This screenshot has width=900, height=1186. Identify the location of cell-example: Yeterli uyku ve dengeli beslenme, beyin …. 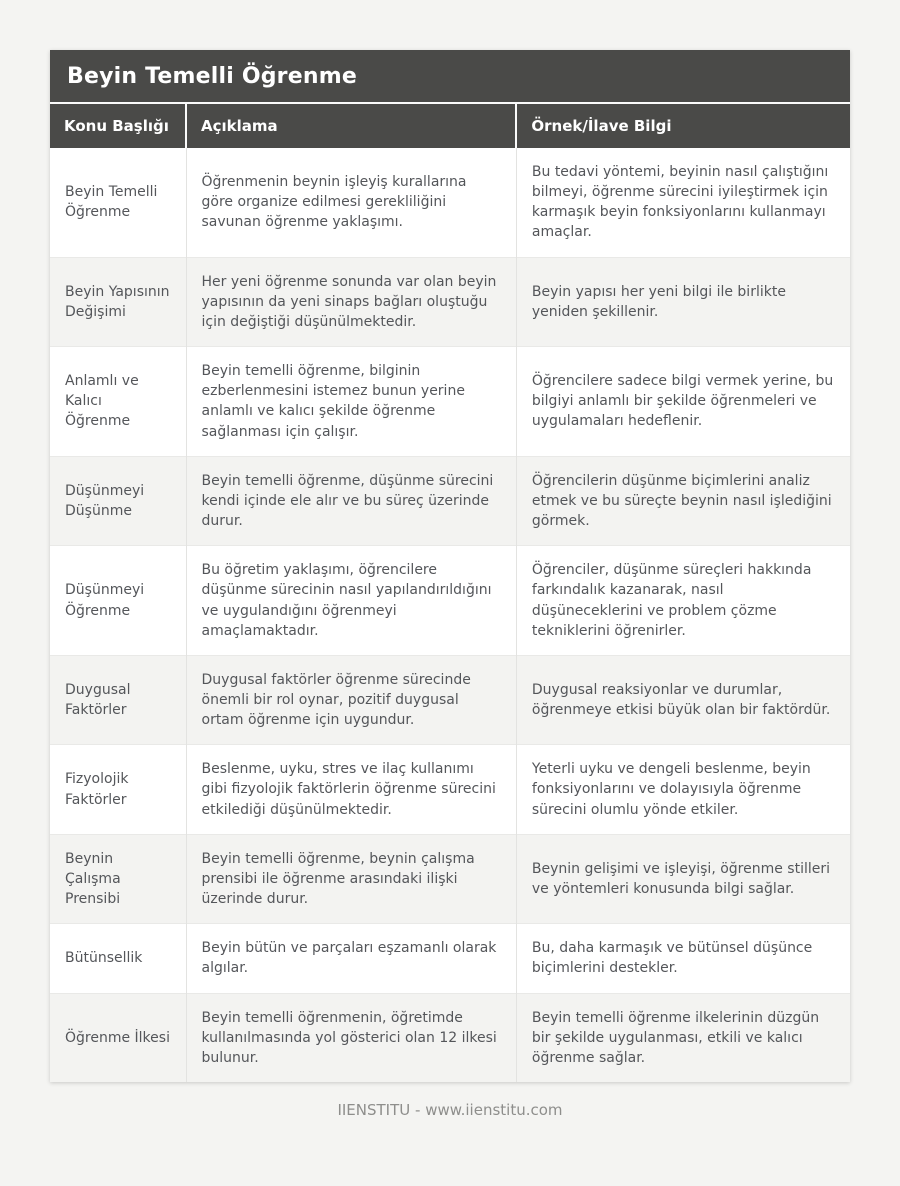
(682, 789).